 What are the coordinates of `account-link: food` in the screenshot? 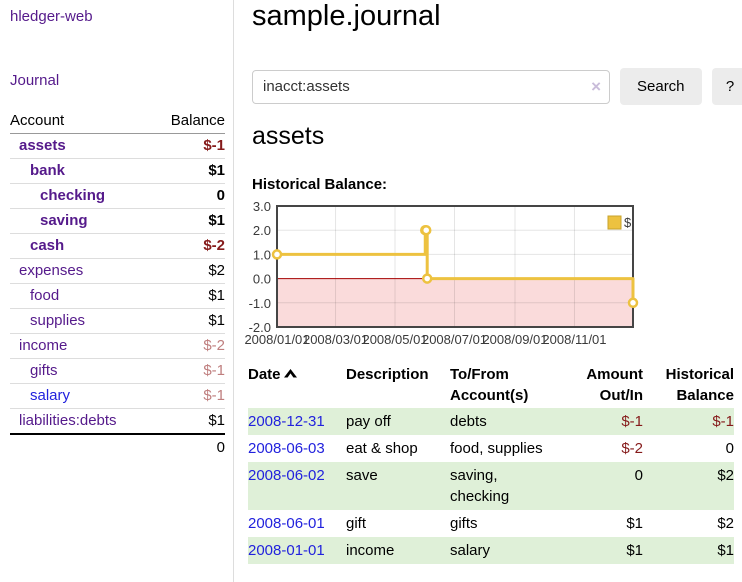 It's located at (45, 295).